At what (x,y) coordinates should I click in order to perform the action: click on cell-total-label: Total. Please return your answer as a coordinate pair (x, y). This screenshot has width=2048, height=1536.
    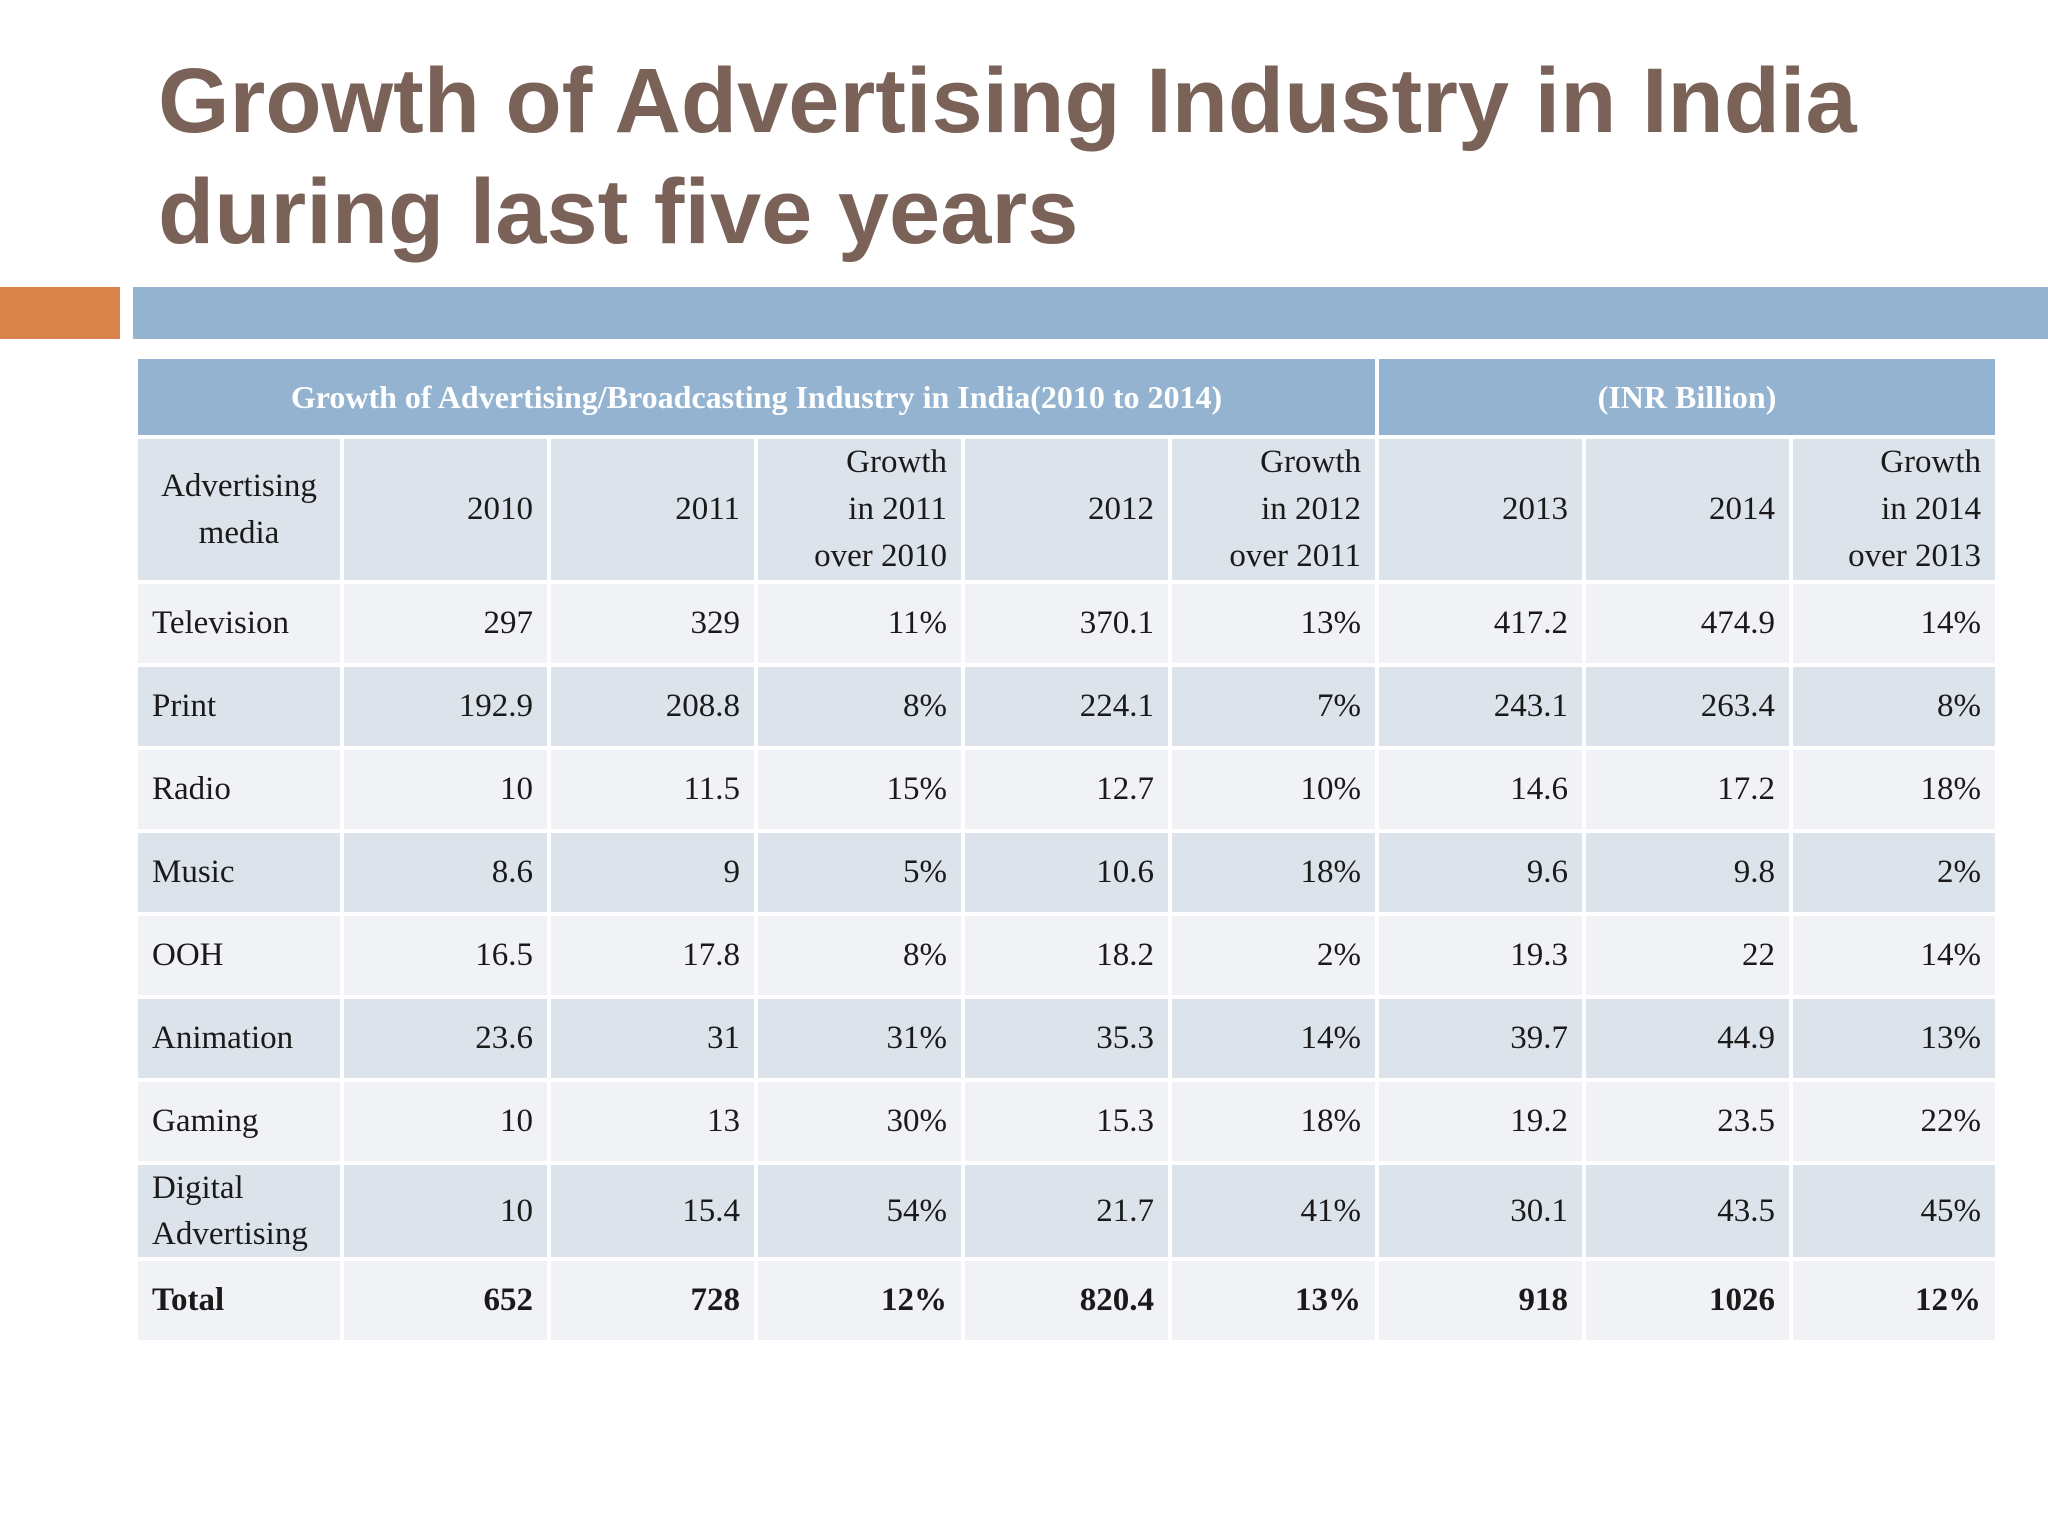
    Looking at the image, I should click on (239, 1300).